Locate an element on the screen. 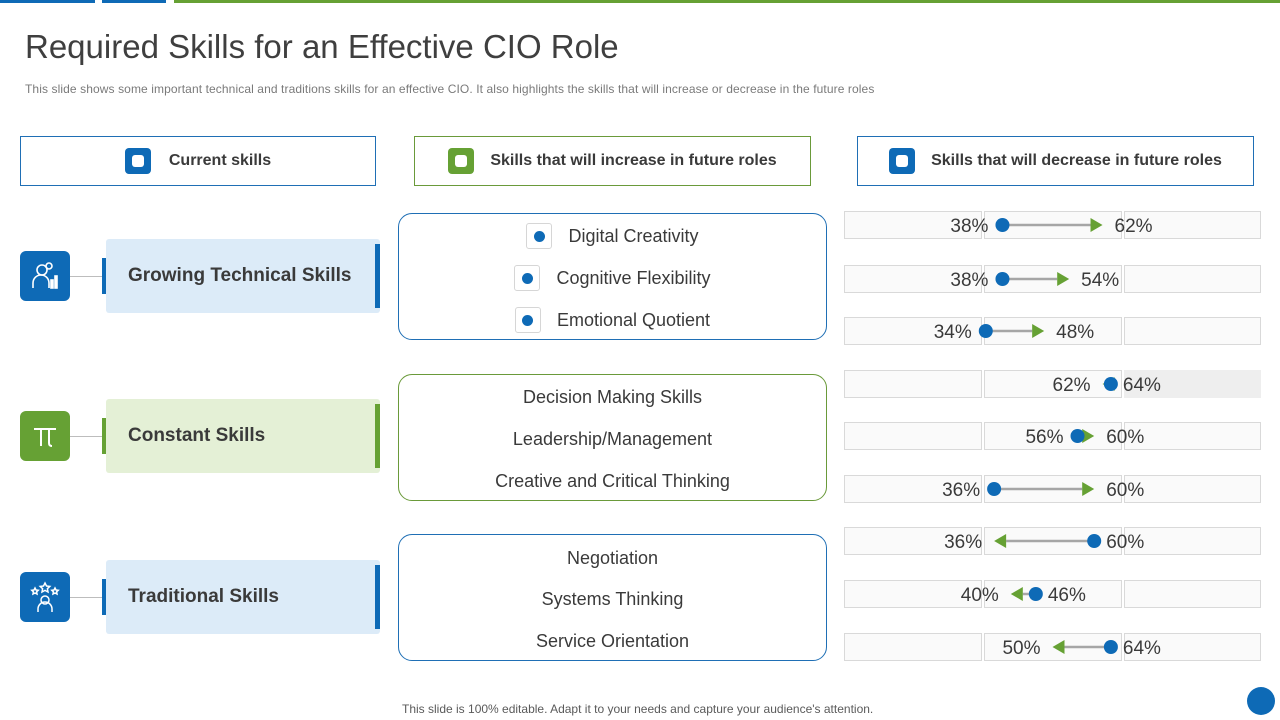 The height and width of the screenshot is (720, 1280). category-card-constant: Constant Skills is located at coordinates (243, 436).